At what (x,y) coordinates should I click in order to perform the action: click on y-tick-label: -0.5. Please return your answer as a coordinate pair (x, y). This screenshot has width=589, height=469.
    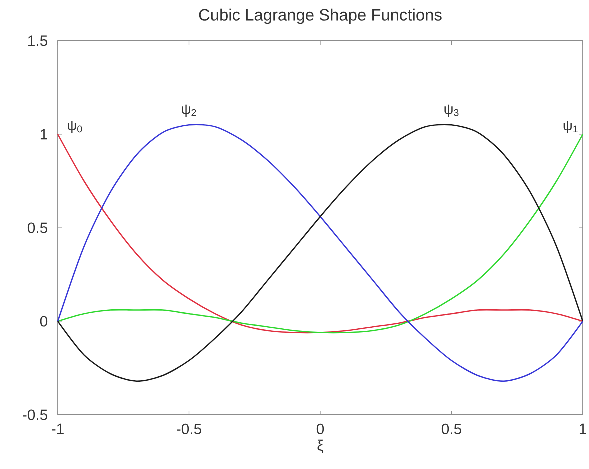
    Looking at the image, I should click on (35, 415).